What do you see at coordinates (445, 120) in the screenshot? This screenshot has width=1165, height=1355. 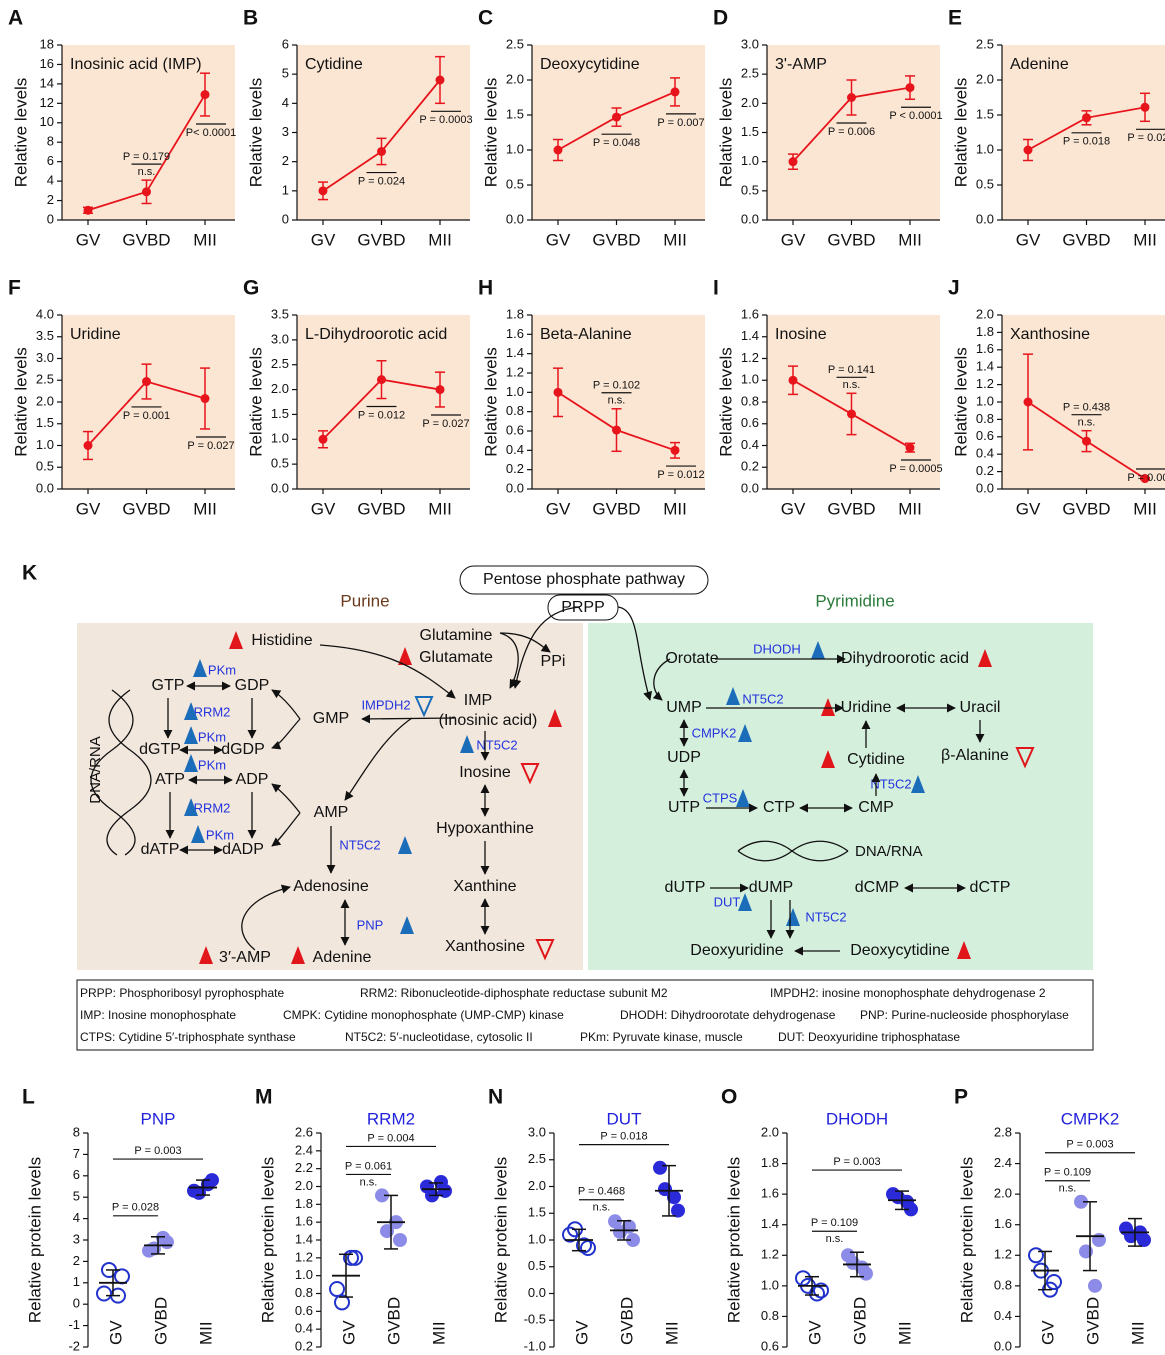 I see `p-value: P = 0.0003` at bounding box center [445, 120].